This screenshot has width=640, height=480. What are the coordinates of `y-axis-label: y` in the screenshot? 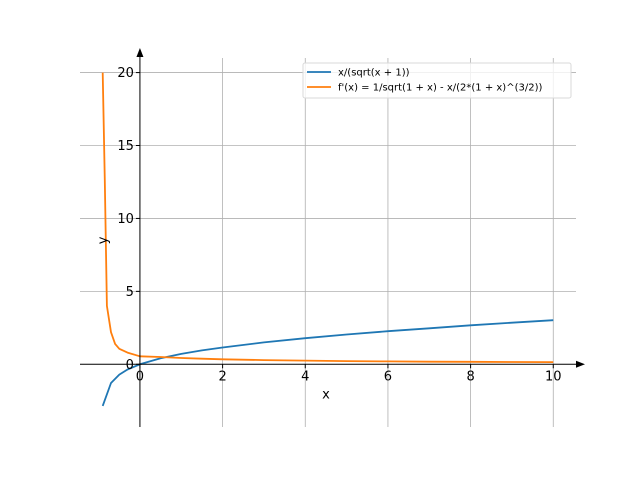 It's located at (103, 240).